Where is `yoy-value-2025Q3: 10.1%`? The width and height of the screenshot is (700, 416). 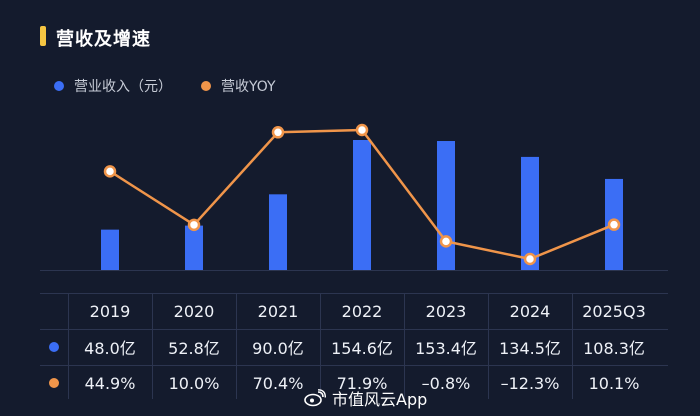 yoy-value-2025Q3: 10.1% is located at coordinates (614, 383).